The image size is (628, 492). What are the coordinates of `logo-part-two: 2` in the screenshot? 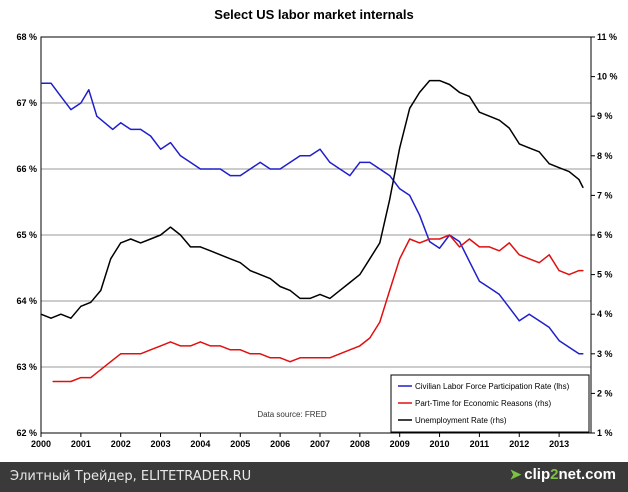 It's located at (554, 474).